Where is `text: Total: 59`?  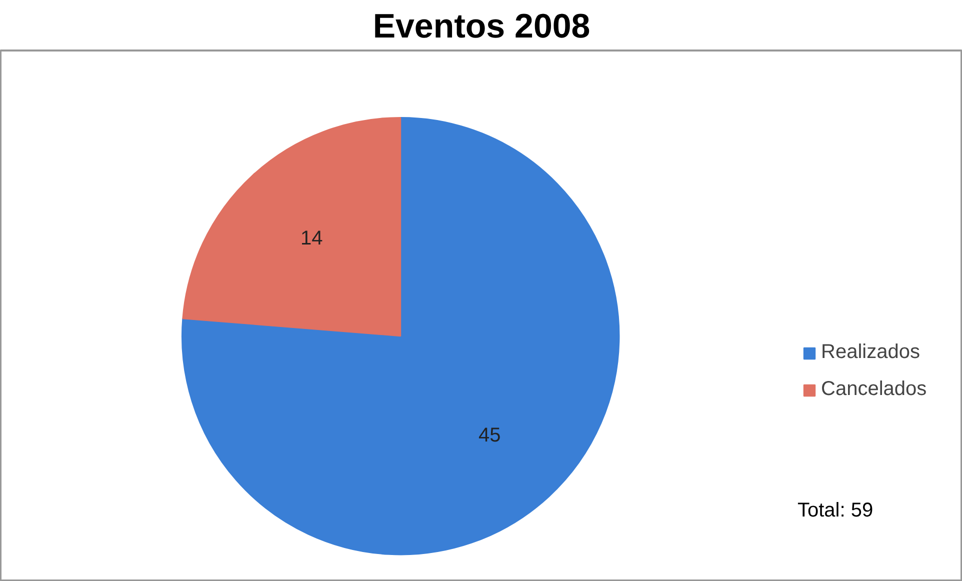 text: Total: 59 is located at coordinates (836, 511).